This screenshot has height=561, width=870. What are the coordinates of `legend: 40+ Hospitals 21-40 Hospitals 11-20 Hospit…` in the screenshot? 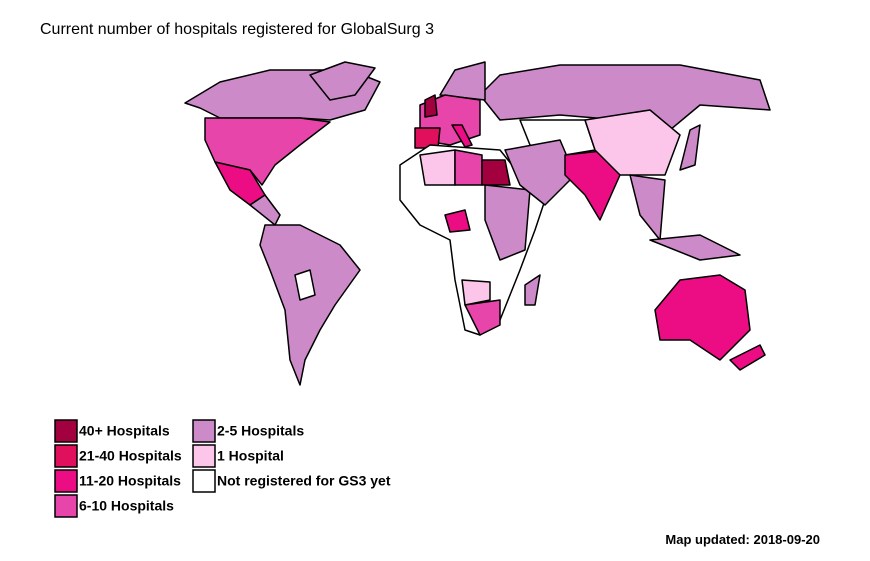 It's located at (222, 468).